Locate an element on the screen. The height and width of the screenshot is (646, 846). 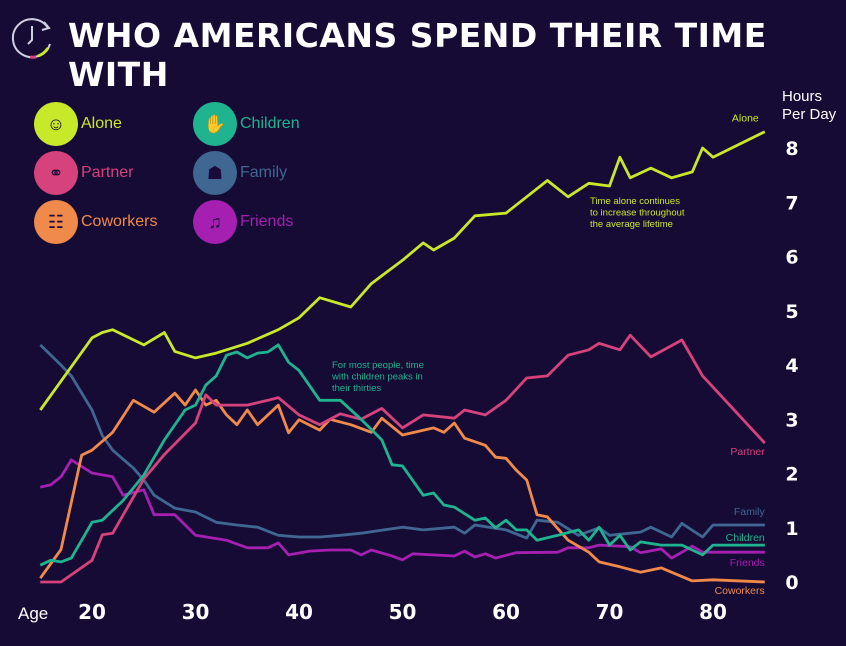
legend-label: Alone is located at coordinates (101, 123).